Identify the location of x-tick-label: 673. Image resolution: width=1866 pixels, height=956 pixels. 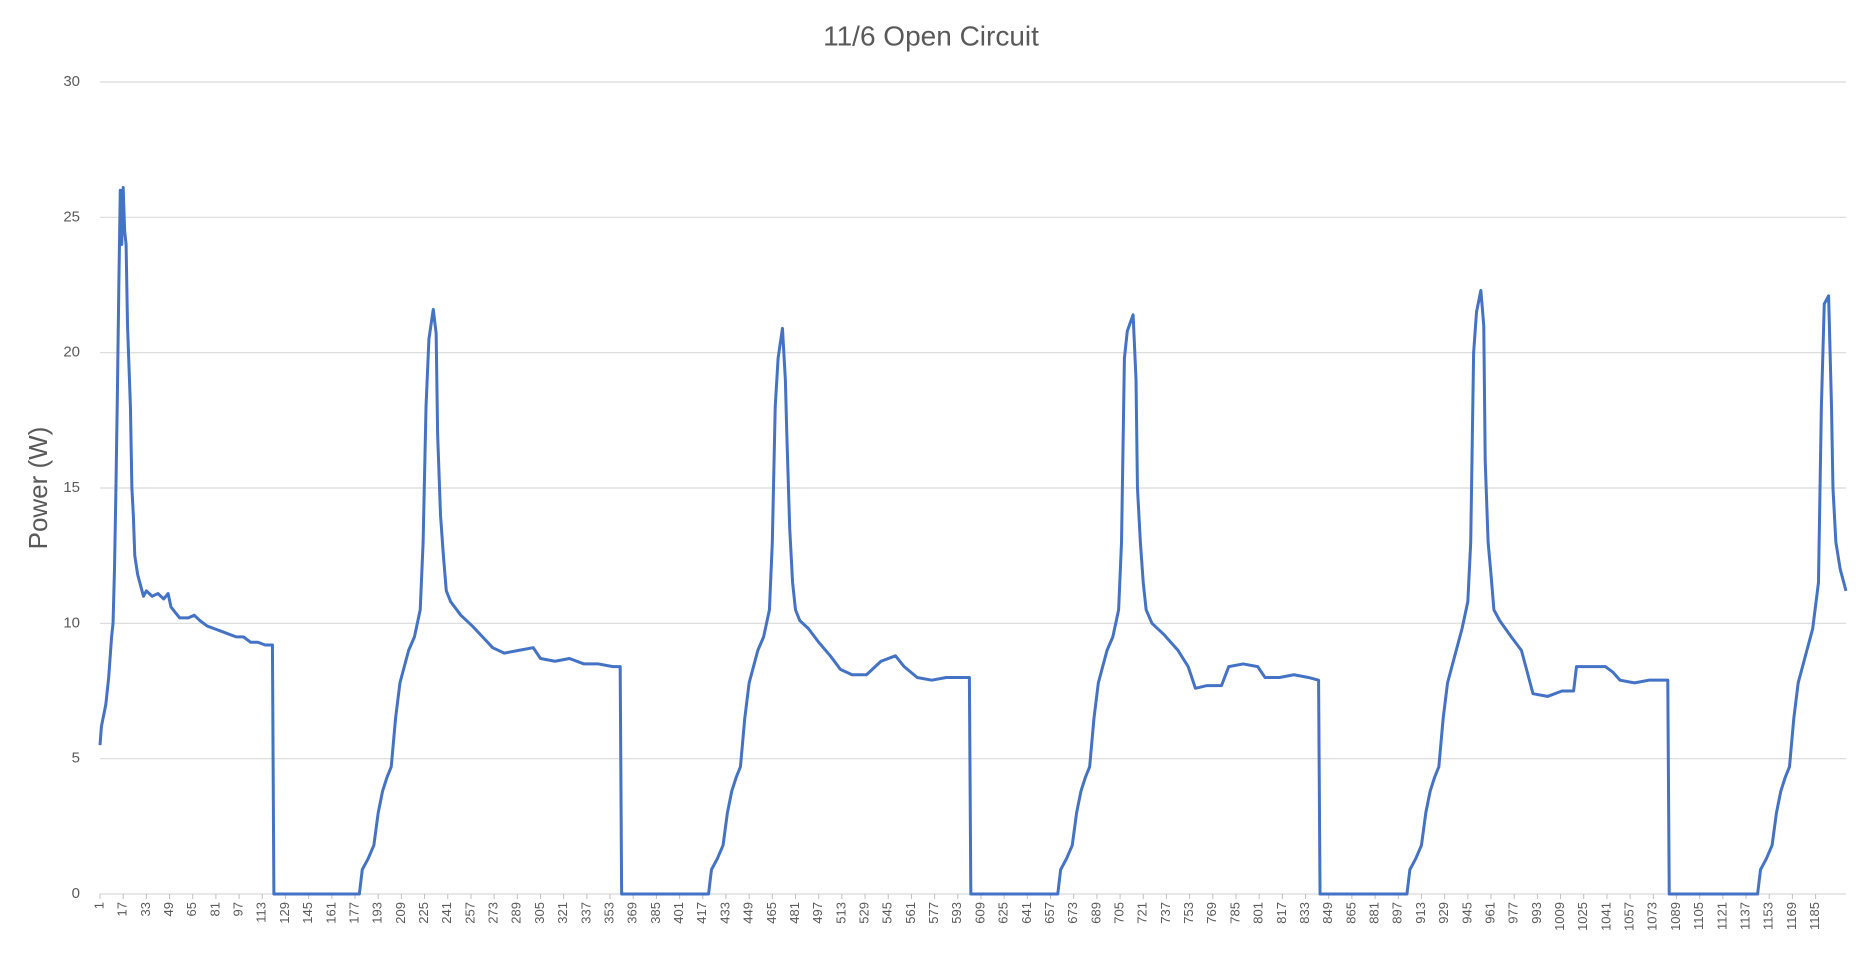
(1072, 913).